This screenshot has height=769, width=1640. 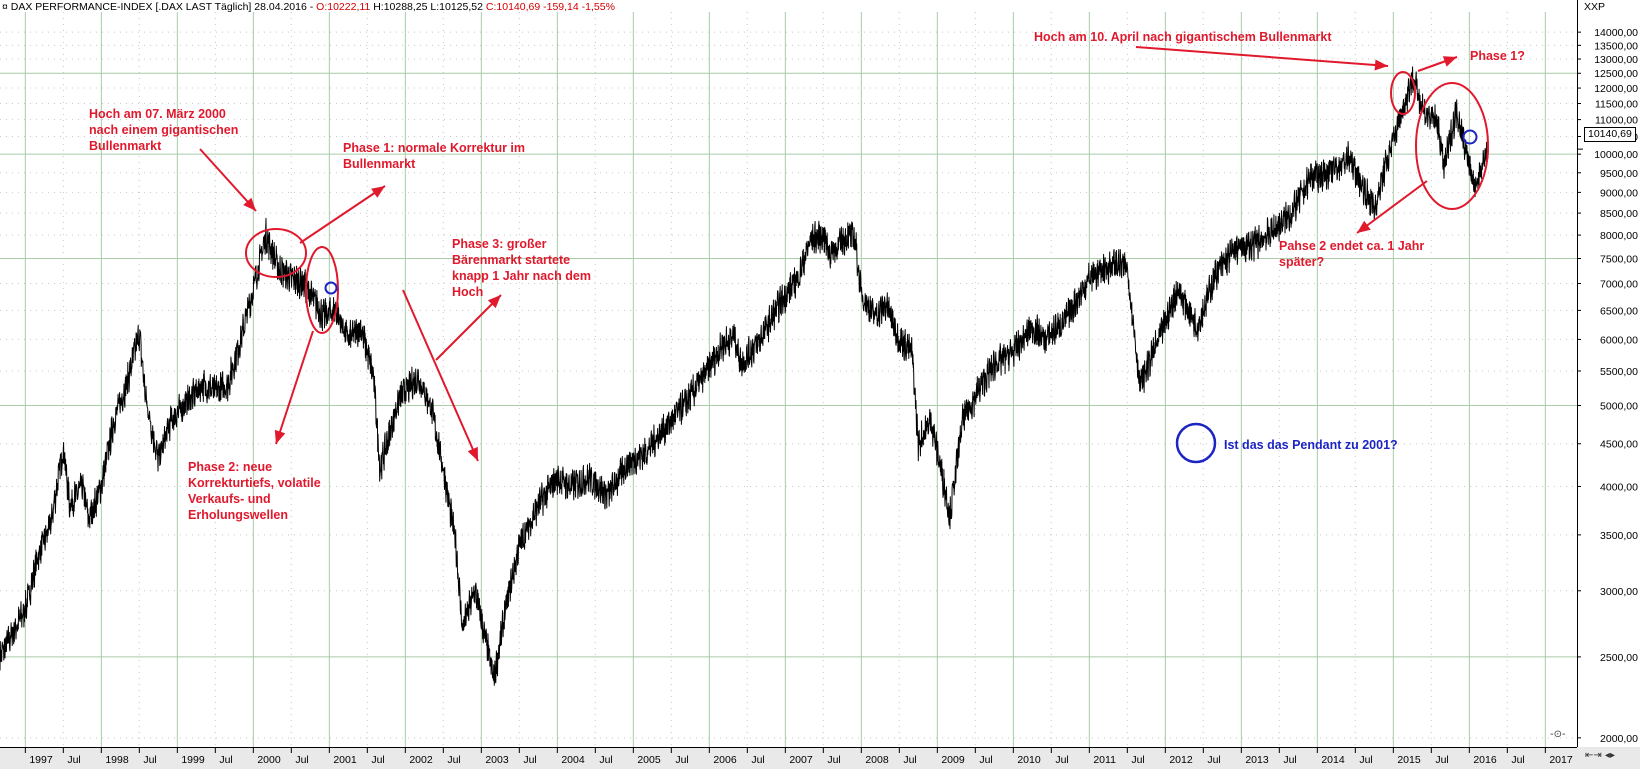 What do you see at coordinates (1619, 739) in the screenshot?
I see `y-tick-label: 2000,00` at bounding box center [1619, 739].